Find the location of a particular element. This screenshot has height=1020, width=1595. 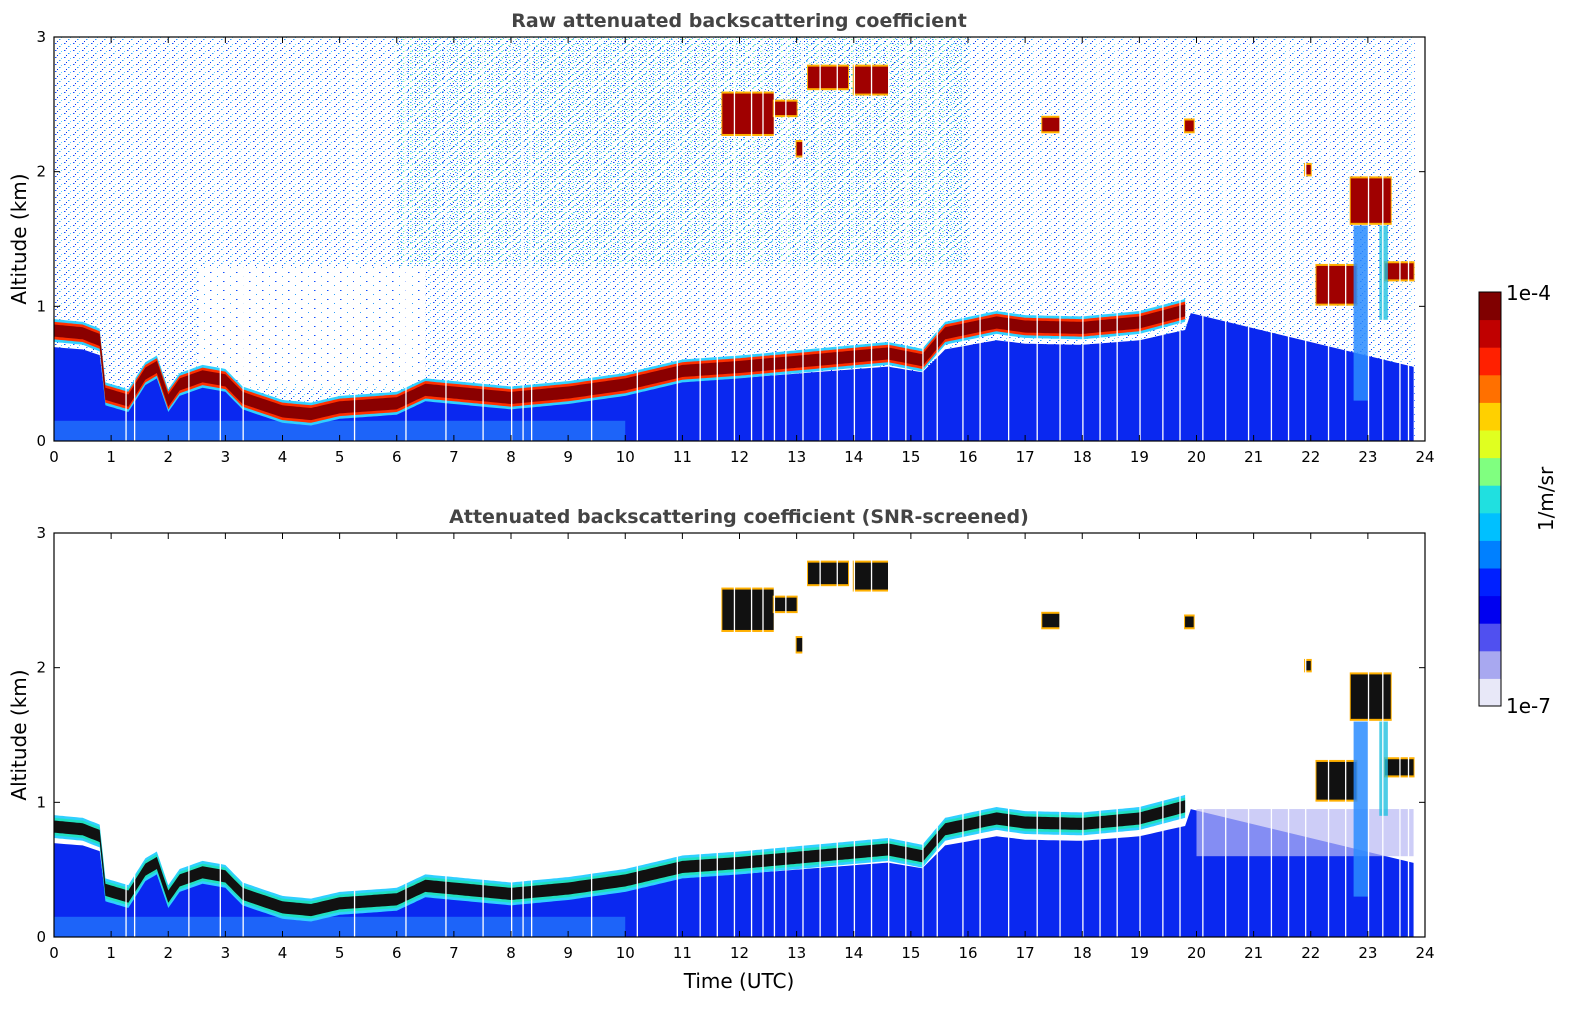

x-tick-label: 21 is located at coordinates (1253, 953).